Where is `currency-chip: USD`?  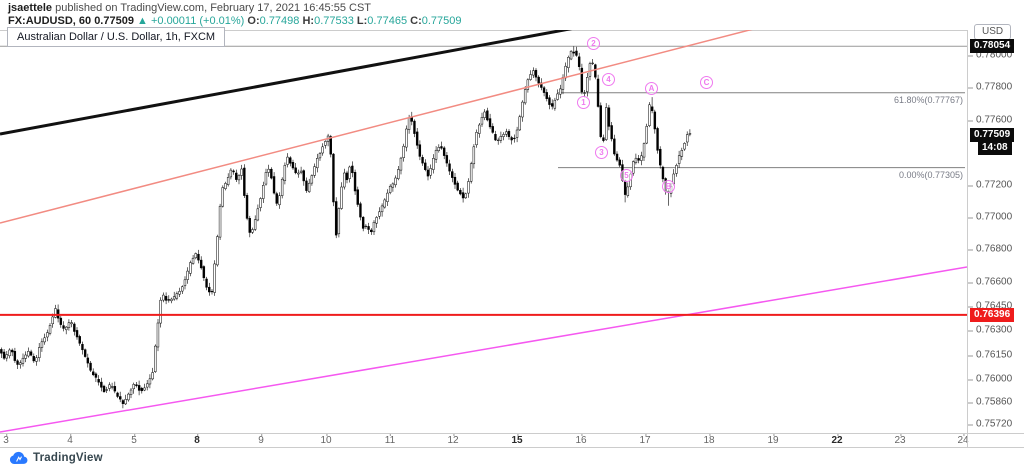
currency-chip: USD is located at coordinates (993, 32).